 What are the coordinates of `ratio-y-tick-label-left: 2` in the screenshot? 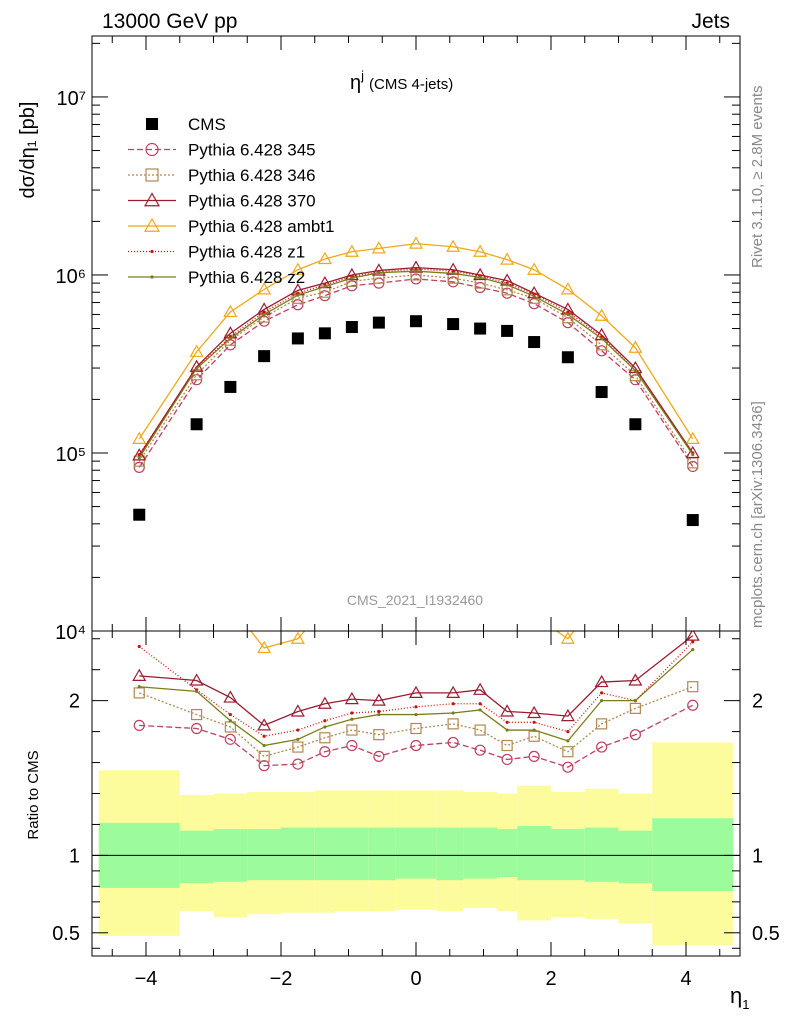 It's located at (74, 702).